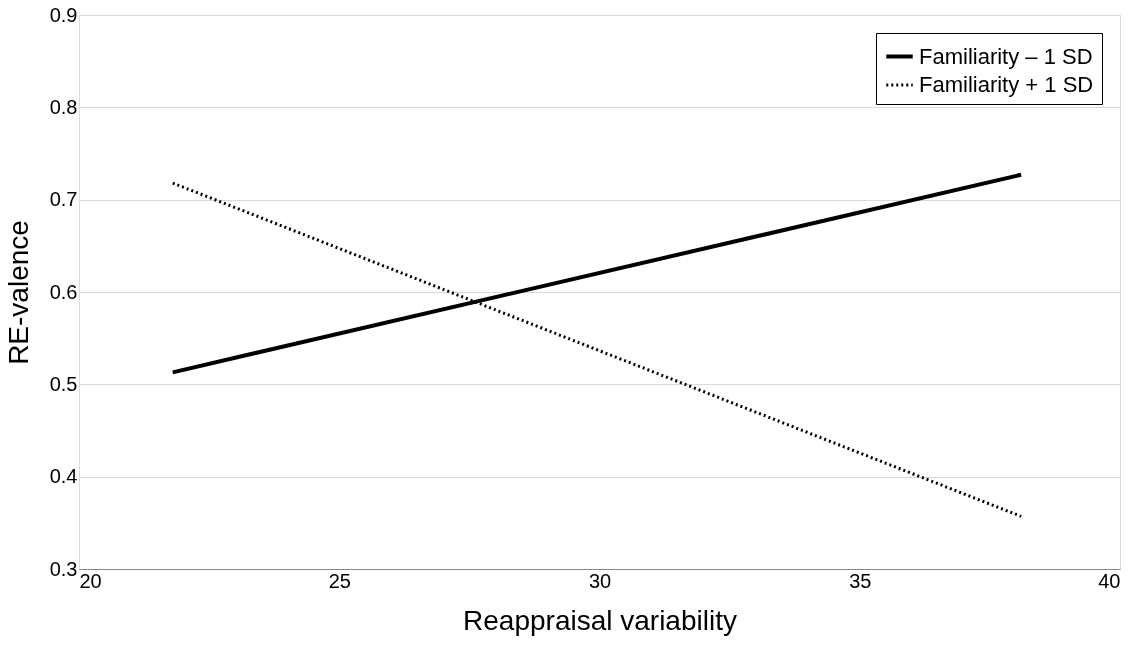 This screenshot has width=1136, height=652. What do you see at coordinates (860, 580) in the screenshot?
I see `x-tick-label: 35` at bounding box center [860, 580].